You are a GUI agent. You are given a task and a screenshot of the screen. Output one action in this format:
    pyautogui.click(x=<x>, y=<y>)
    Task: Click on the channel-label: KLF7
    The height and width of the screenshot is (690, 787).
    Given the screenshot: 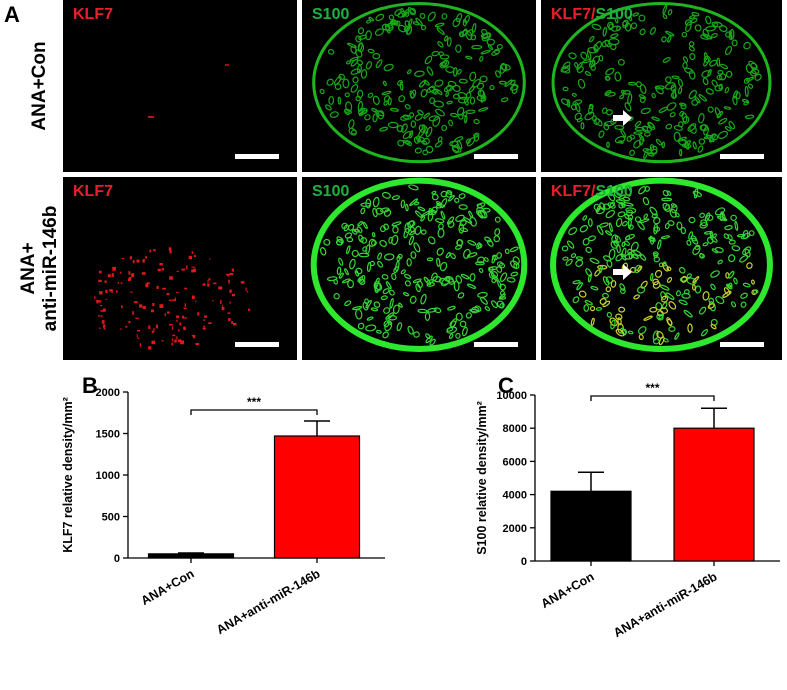 What is the action you would take?
    pyautogui.click(x=93, y=14)
    